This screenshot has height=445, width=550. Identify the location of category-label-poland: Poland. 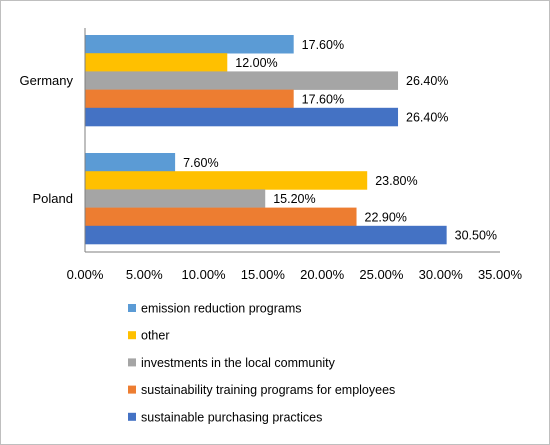
(53, 198).